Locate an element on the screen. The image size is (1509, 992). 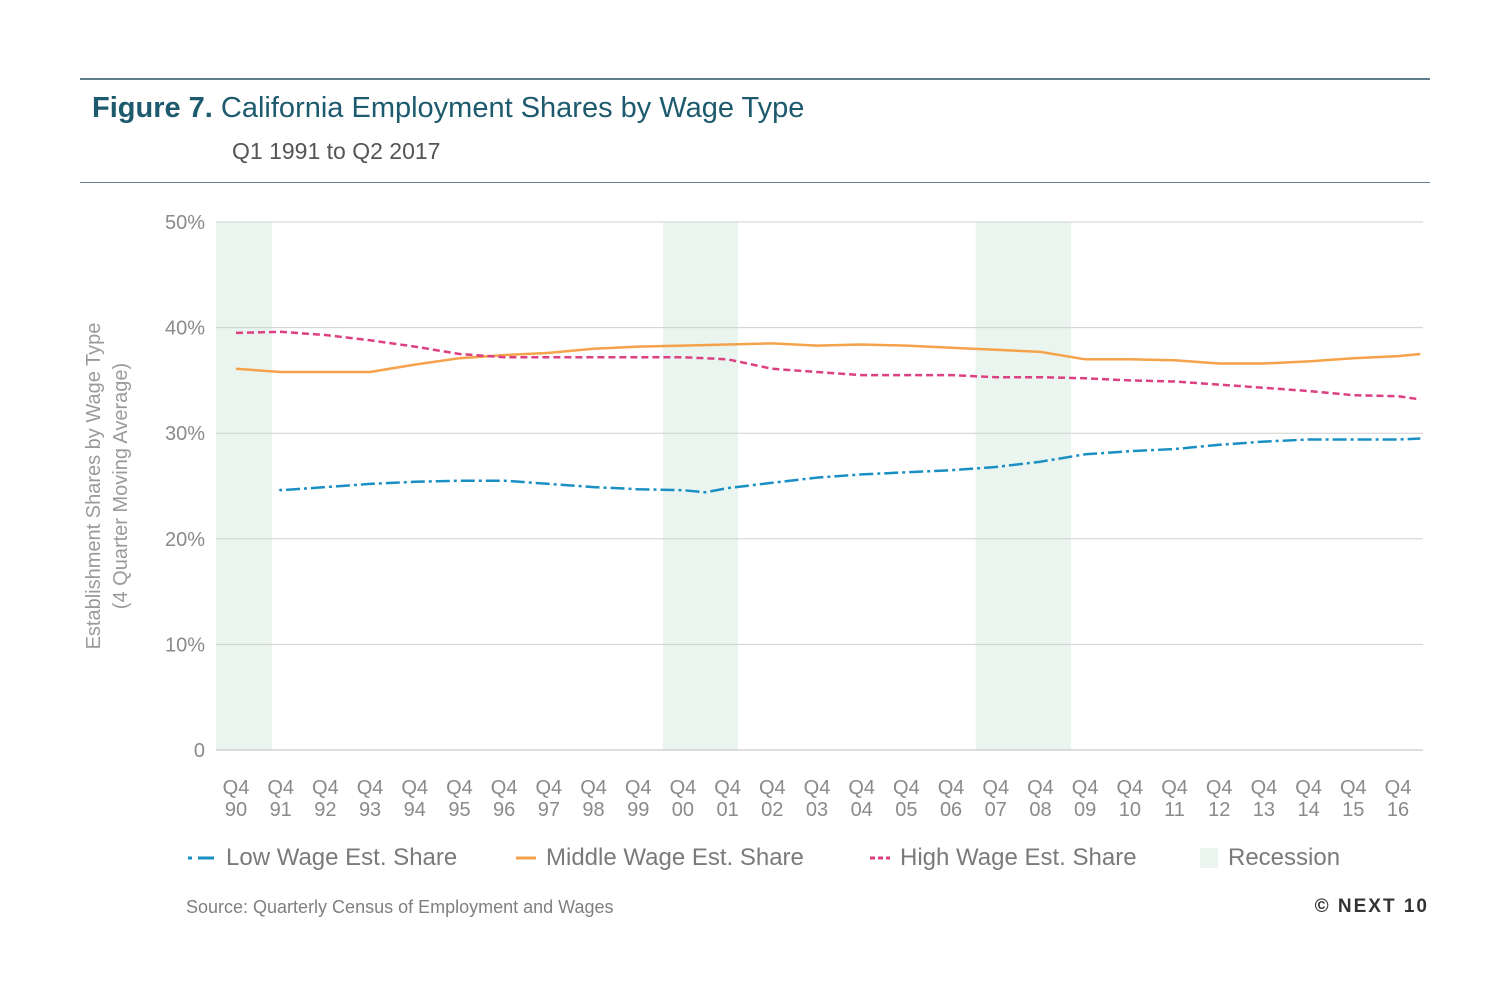
legend-swatch-middle-wage is located at coordinates (526, 858).